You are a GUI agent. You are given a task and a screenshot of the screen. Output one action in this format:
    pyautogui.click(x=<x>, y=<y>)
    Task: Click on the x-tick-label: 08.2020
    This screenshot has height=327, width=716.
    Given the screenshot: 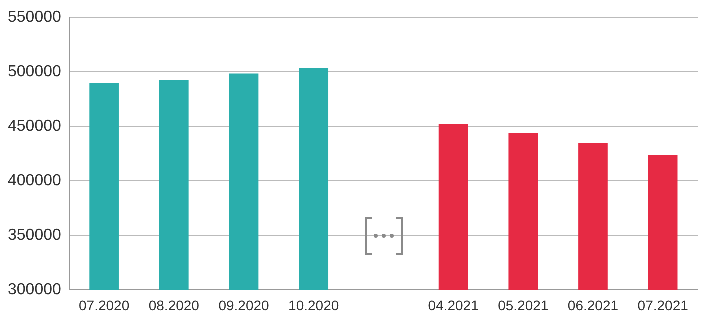 What is the action you would take?
    pyautogui.click(x=174, y=305)
    